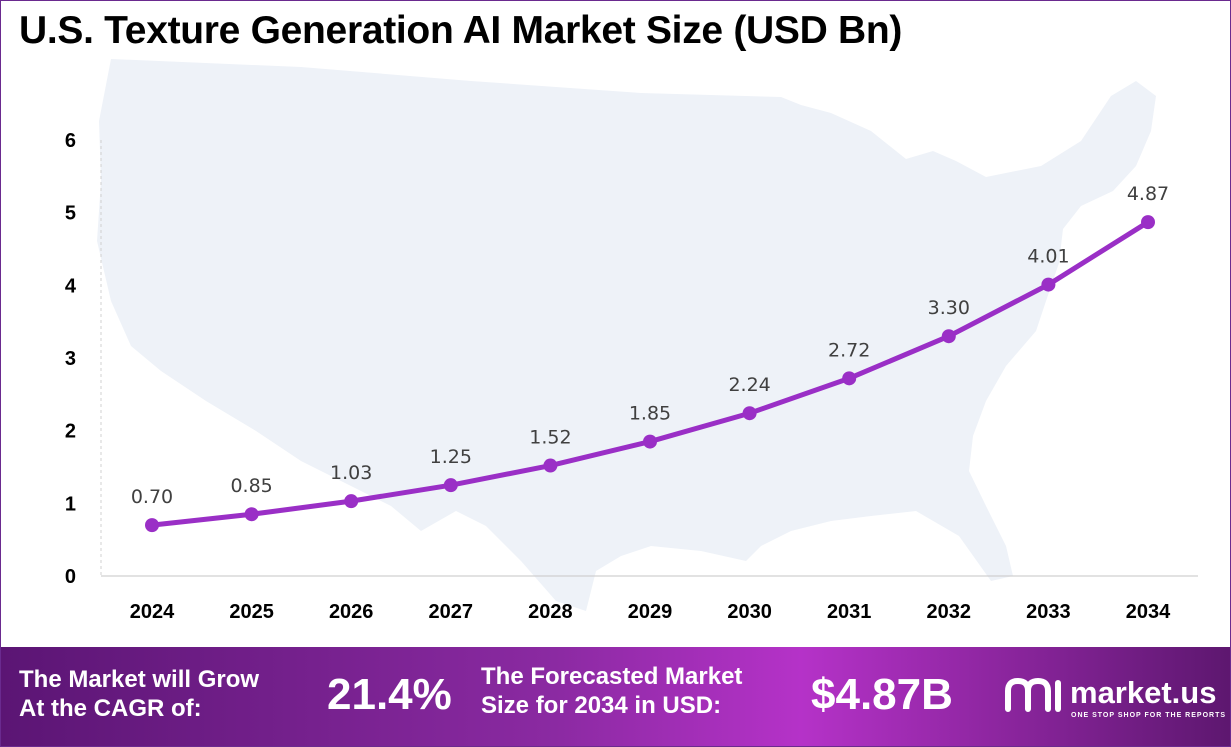  I want to click on brand-name: market.us, so click(1143, 692).